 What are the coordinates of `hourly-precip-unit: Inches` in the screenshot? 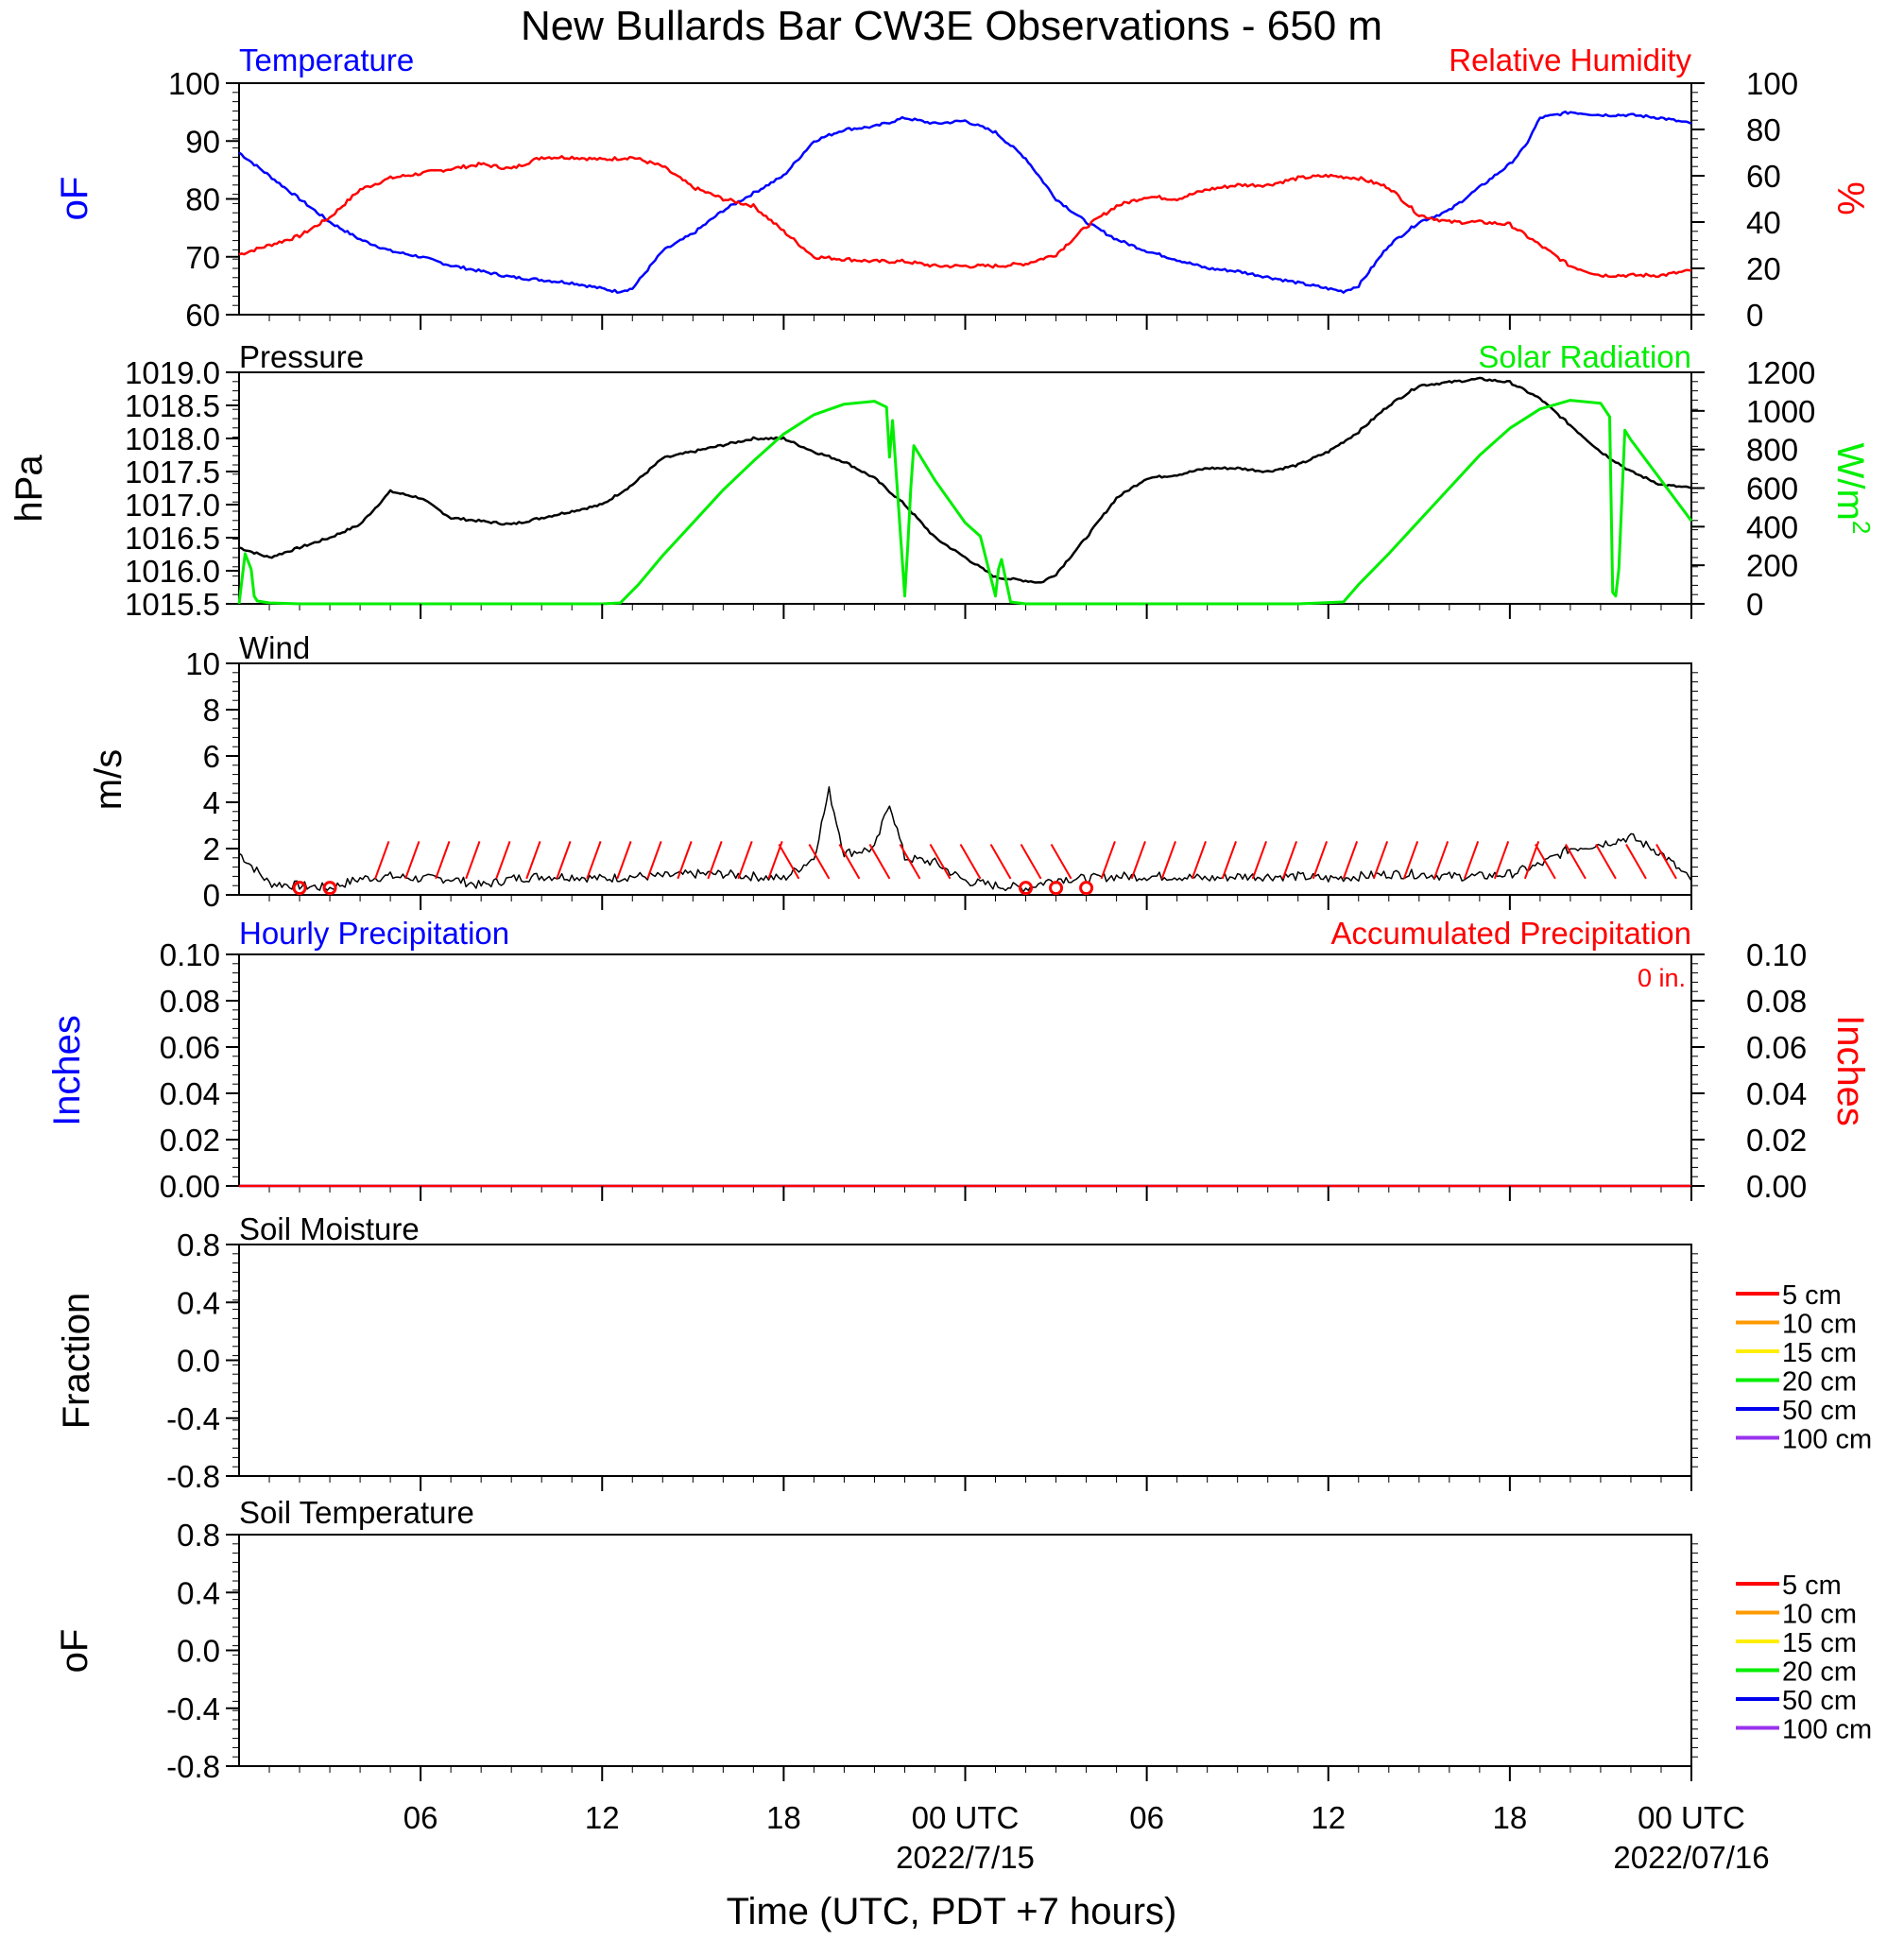 It's located at (67, 1070).